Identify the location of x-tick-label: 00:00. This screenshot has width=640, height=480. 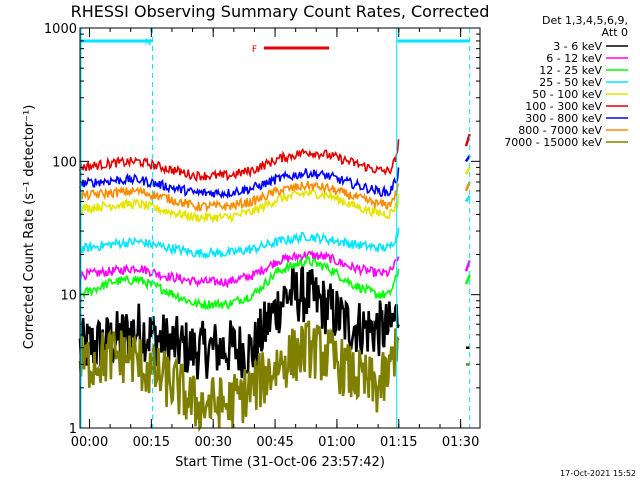
(89, 442).